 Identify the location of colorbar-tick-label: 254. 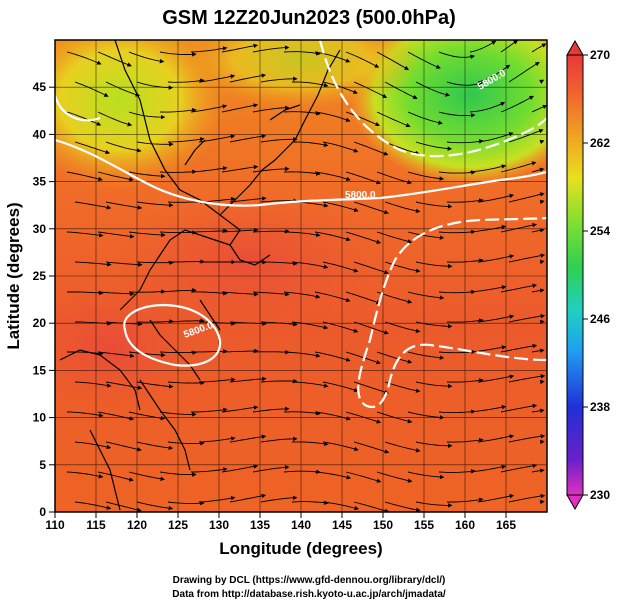
(600, 231).